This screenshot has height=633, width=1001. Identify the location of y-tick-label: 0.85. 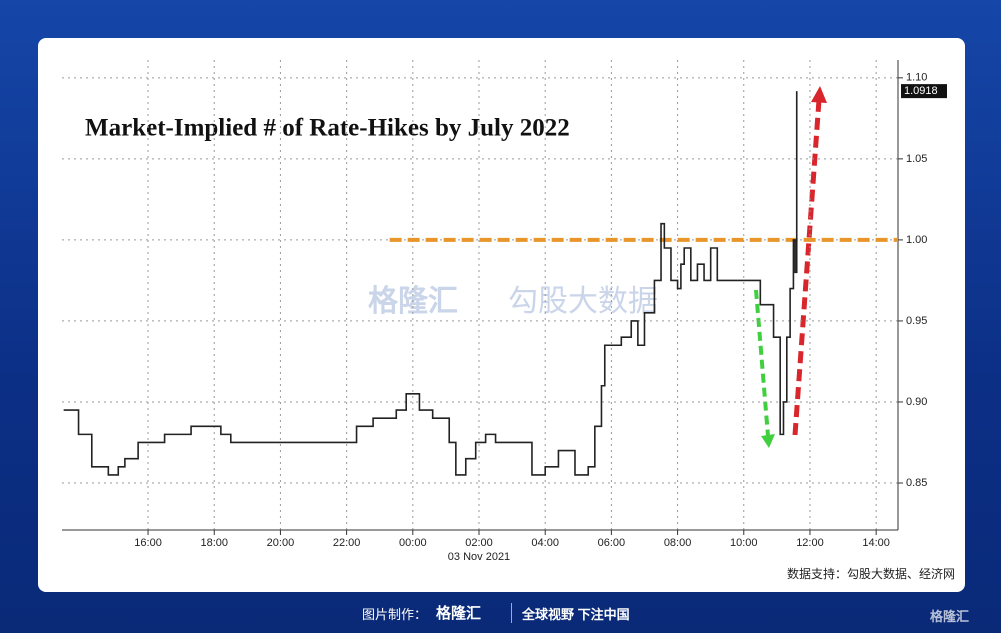
(916, 483).